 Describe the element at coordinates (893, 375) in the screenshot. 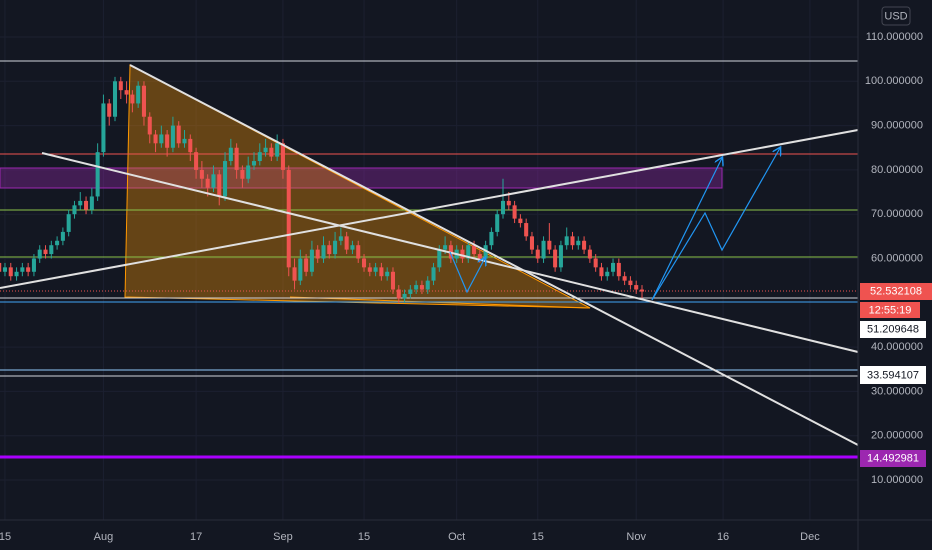

I see `level-price: 33.594107` at that location.